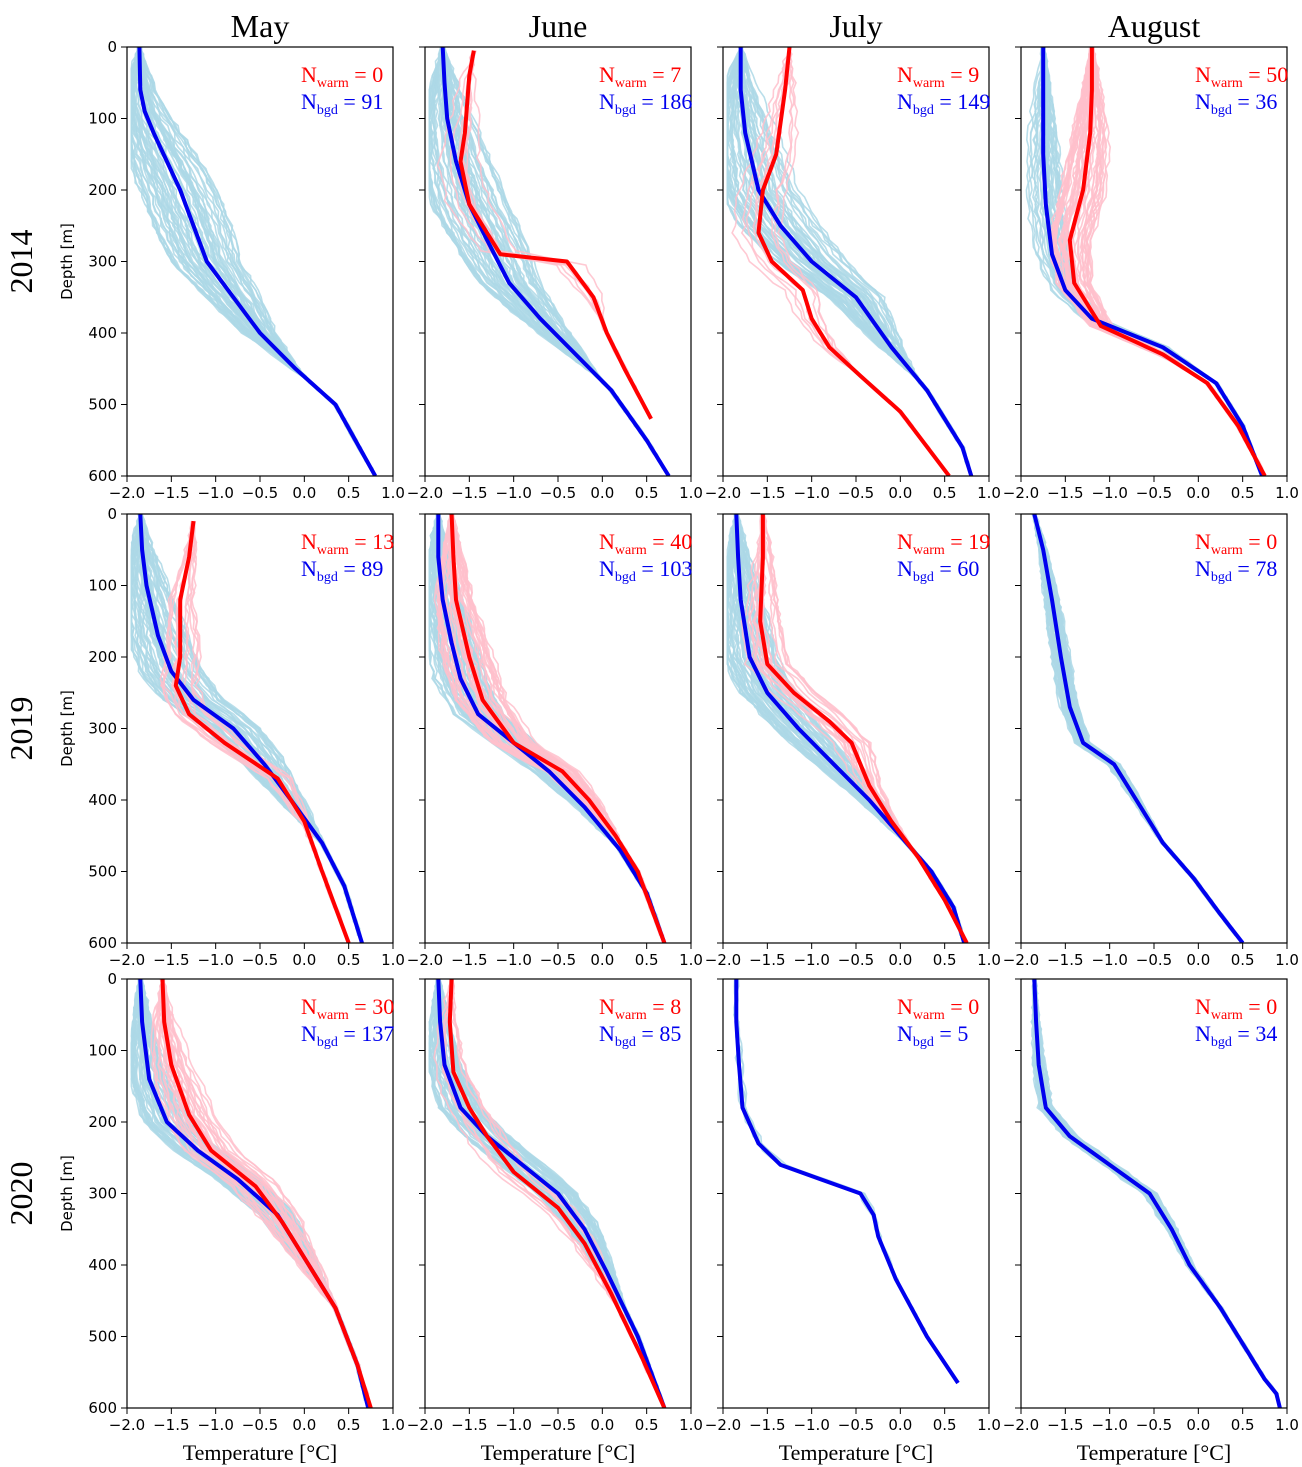 The width and height of the screenshot is (1302, 1467). I want to click on n-warm-label: Nwarm = 13, so click(347, 543).